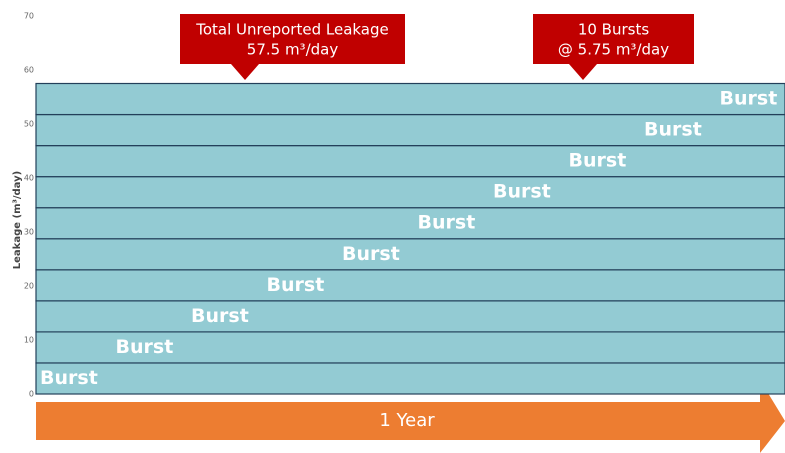  What do you see at coordinates (614, 30) in the screenshot?
I see `callout-text: 10 Bursts` at bounding box center [614, 30].